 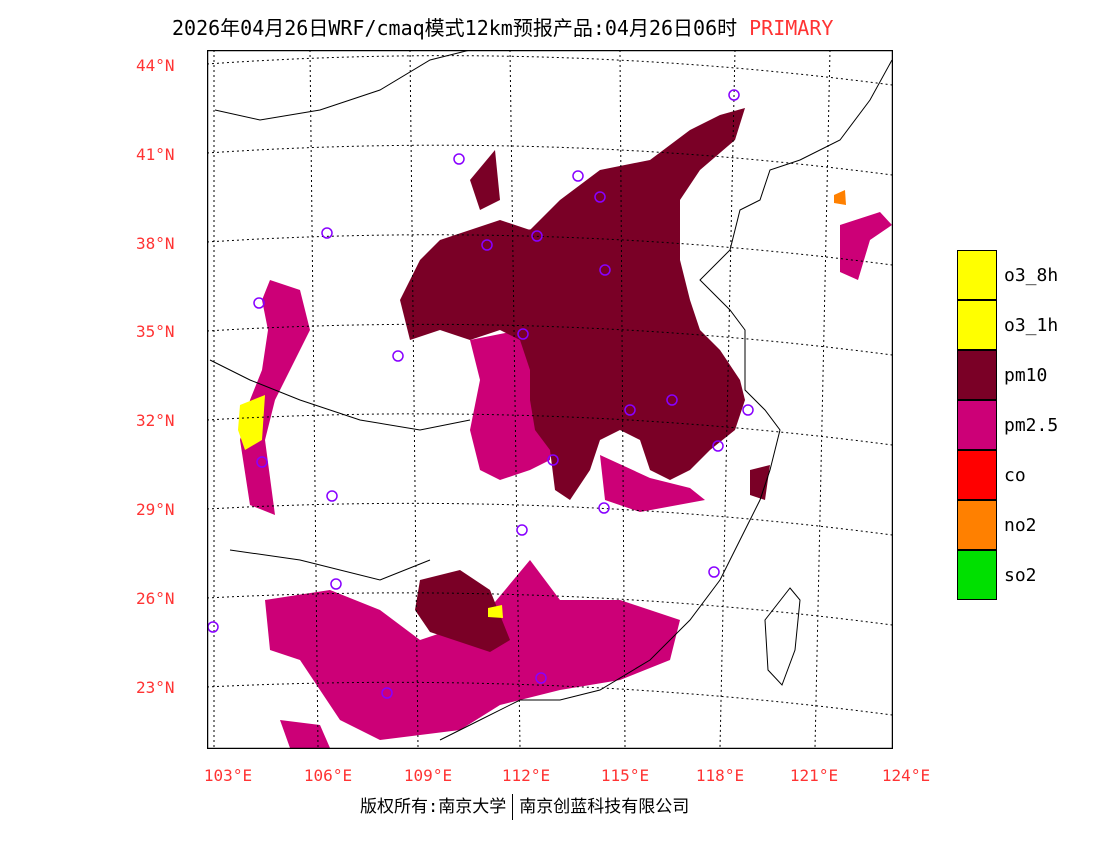 What do you see at coordinates (1031, 325) in the screenshot?
I see `legend-label: o3_1h` at bounding box center [1031, 325].